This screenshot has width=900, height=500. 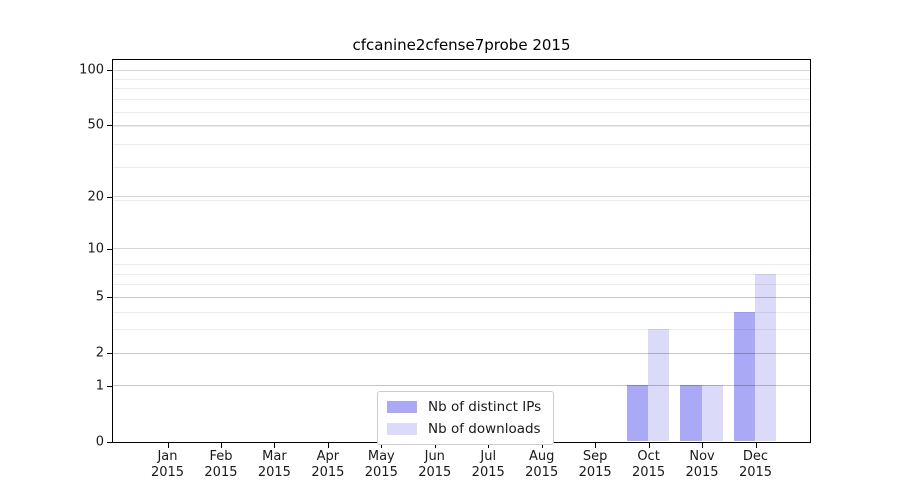 I want to click on x-tick-label: Nov 2015, so click(x=702, y=465).